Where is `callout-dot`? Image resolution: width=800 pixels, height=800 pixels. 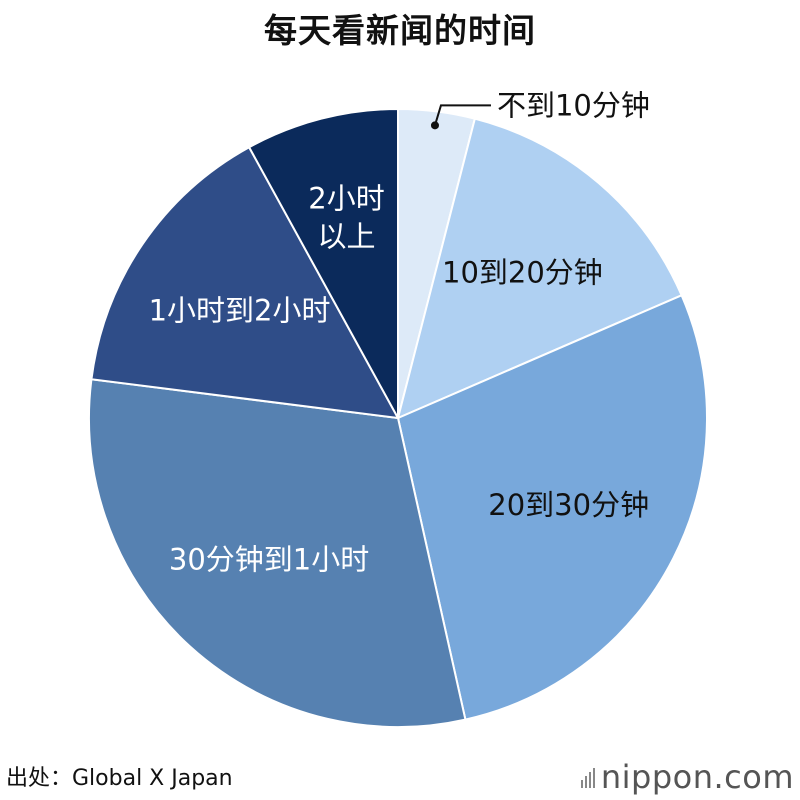
callout-dot is located at coordinates (434, 125).